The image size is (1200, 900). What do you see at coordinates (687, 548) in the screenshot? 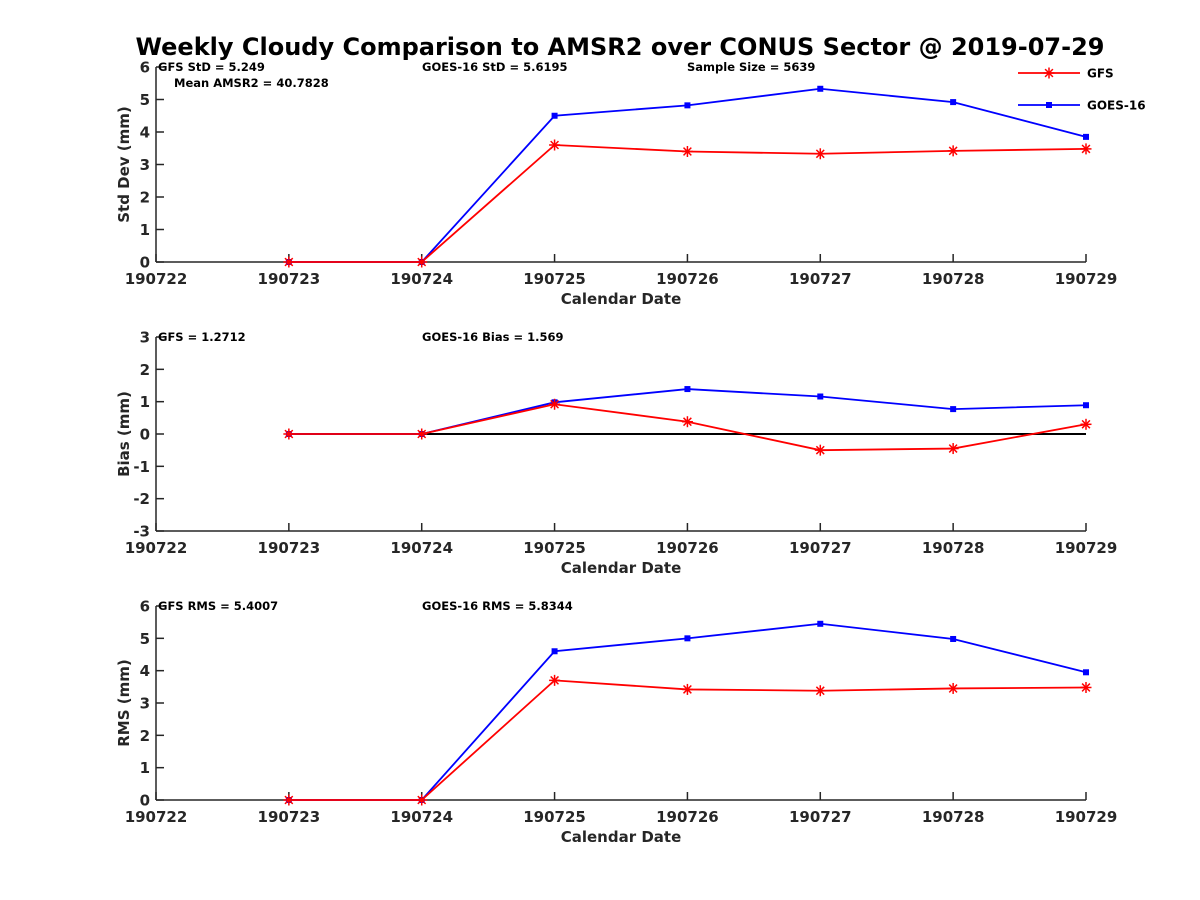
I see `panel-bias-xtick-label: 190726` at bounding box center [687, 548].